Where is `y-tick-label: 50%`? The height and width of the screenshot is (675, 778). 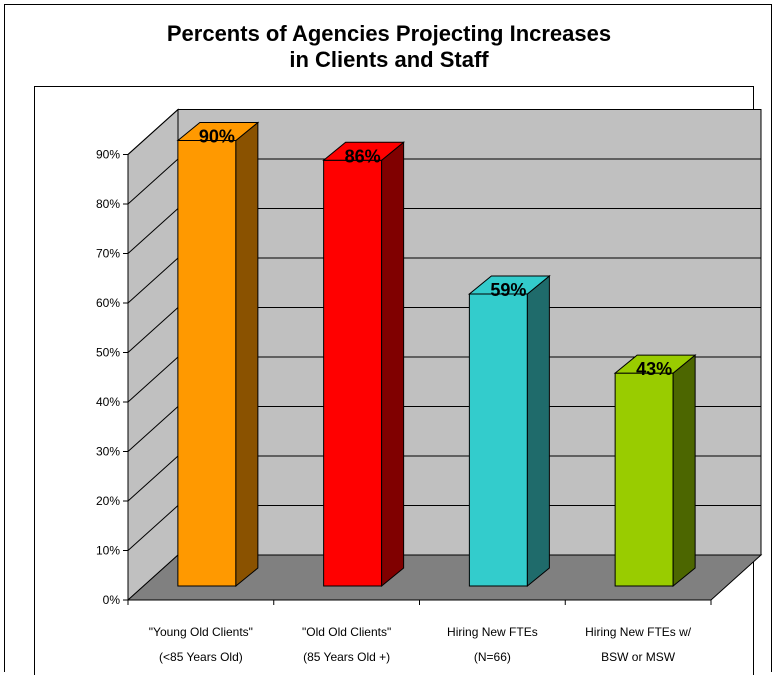
y-tick-label: 50% is located at coordinates (108, 353).